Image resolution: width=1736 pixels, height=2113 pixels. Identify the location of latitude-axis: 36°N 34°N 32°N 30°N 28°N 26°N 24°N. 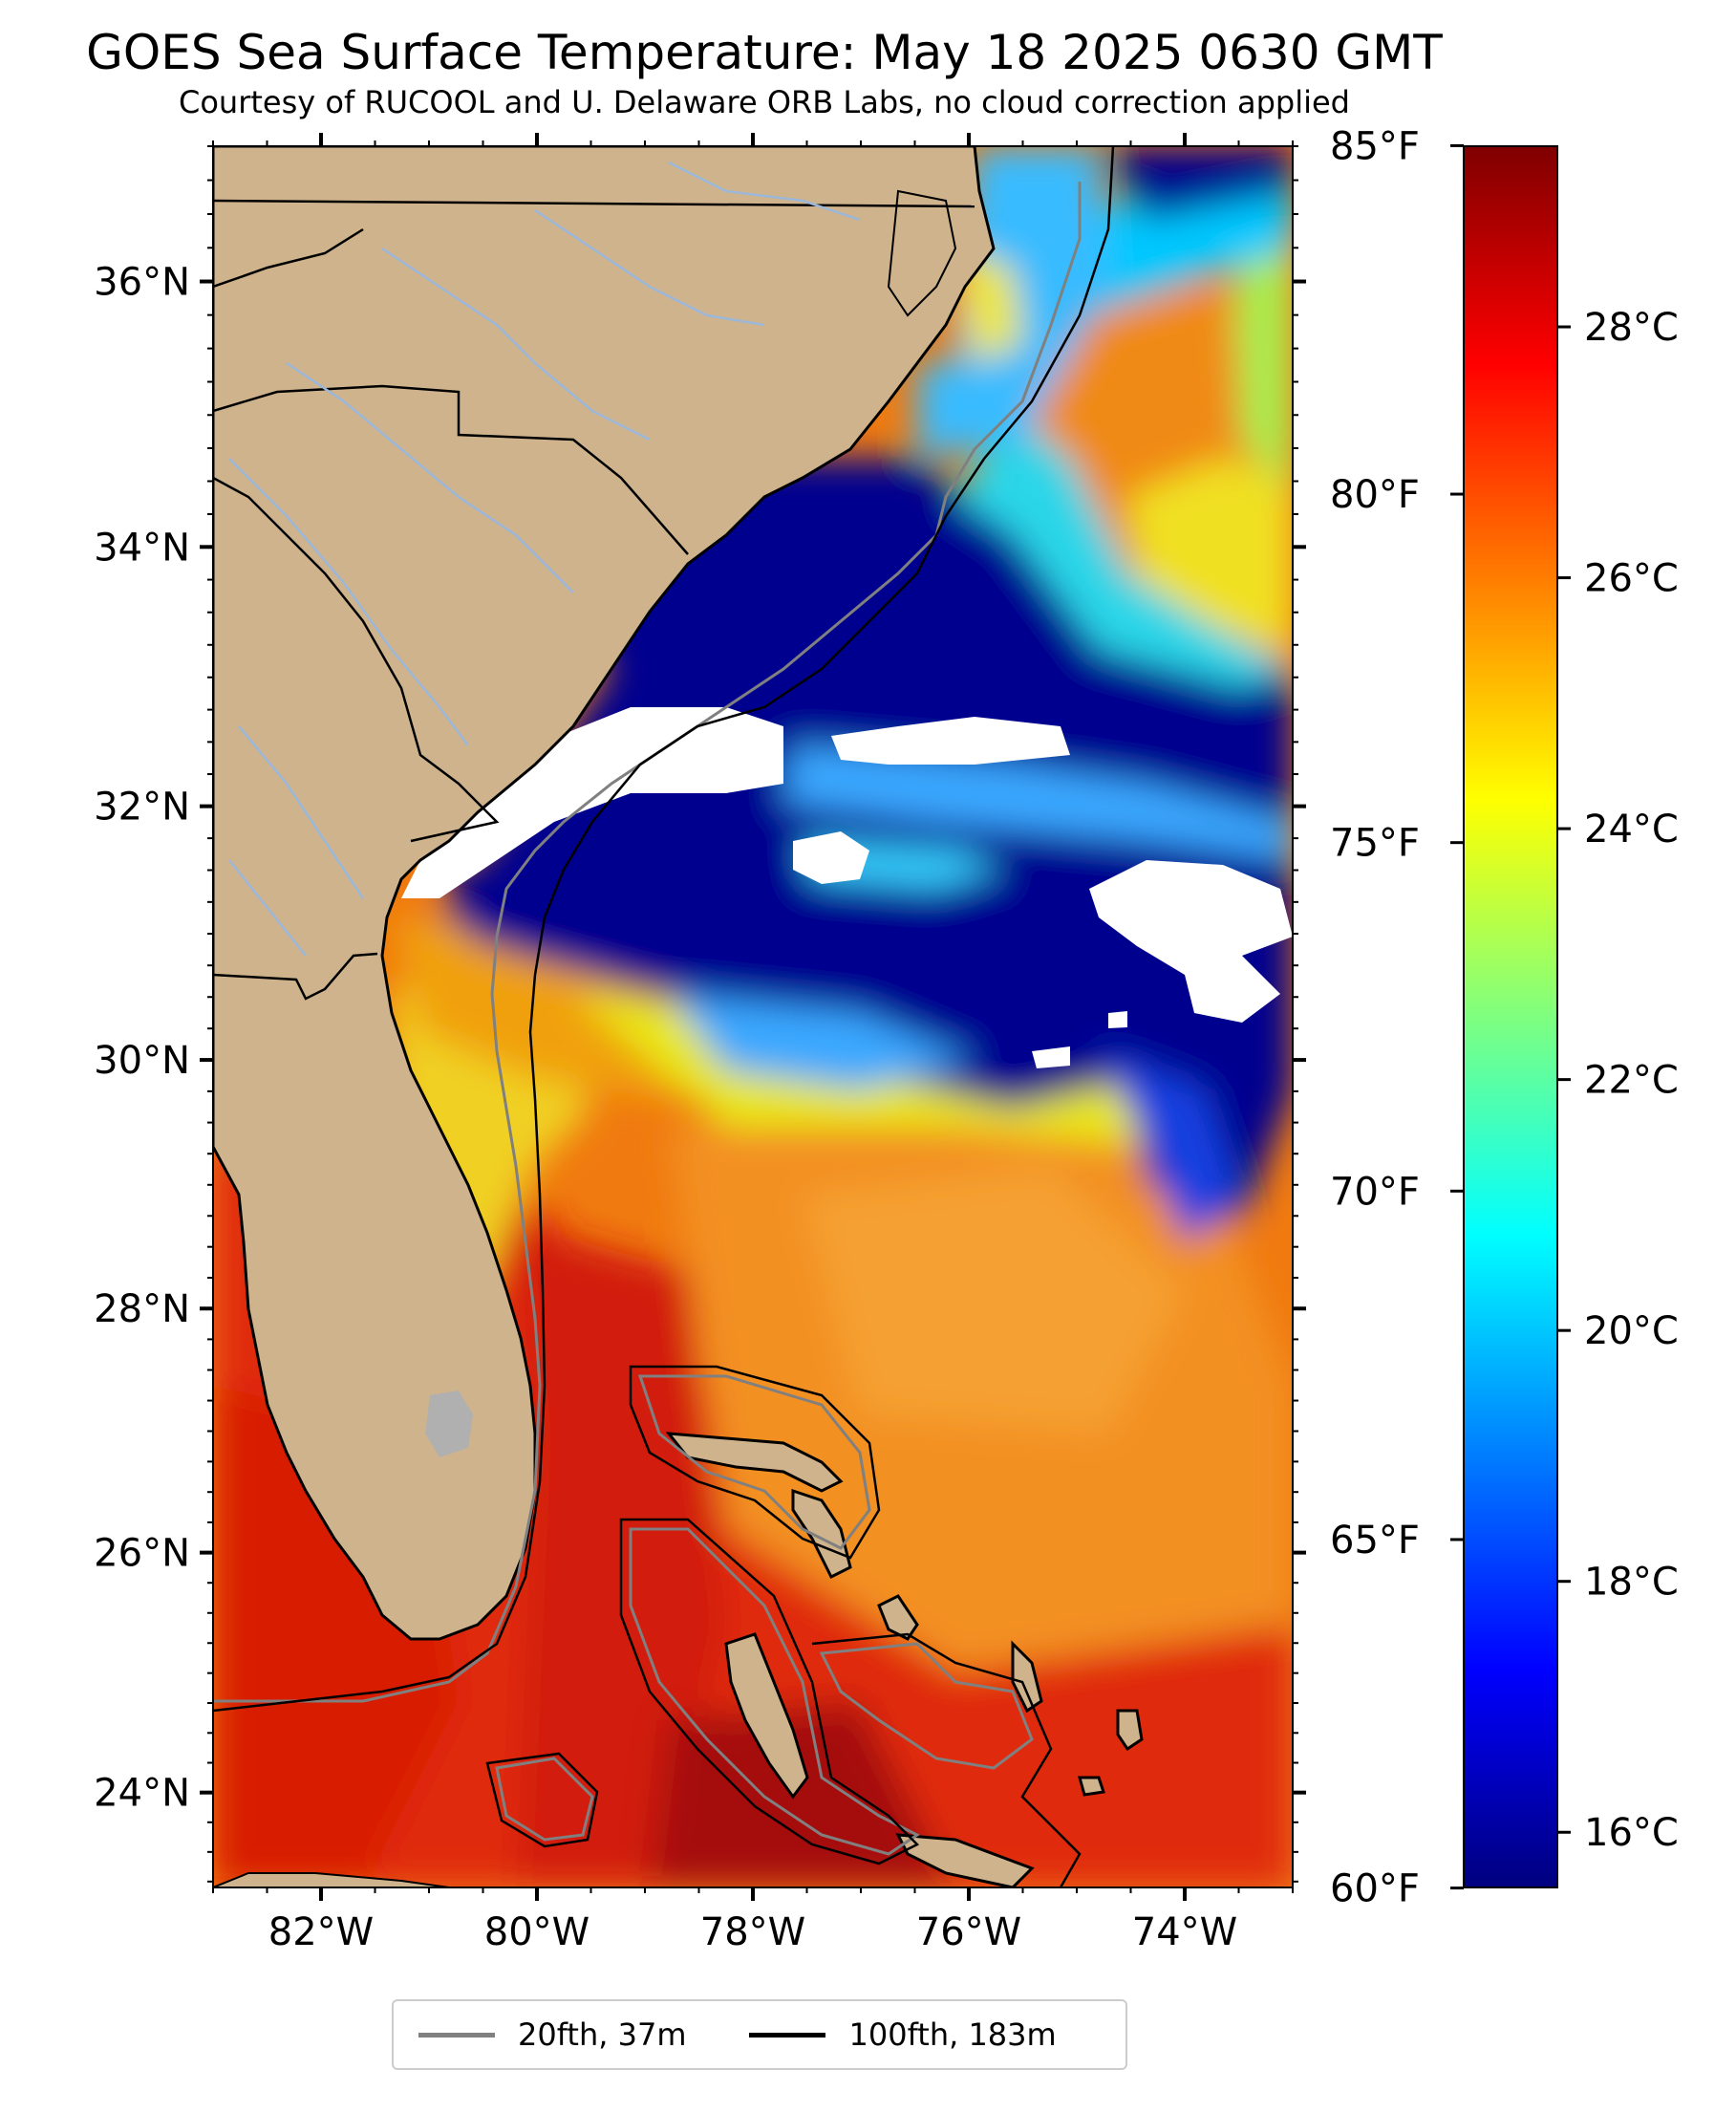
(142, 1038).